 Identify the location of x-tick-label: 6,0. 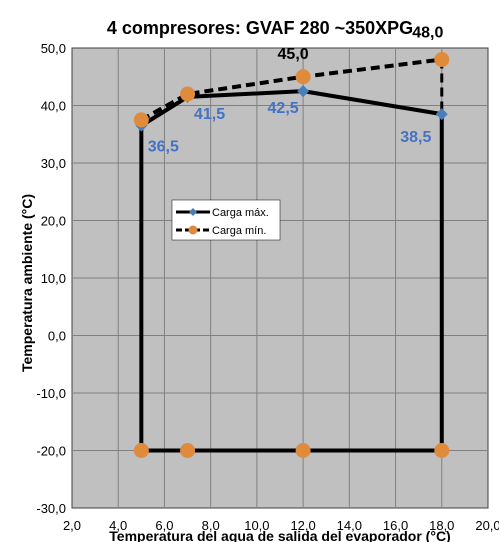
(164, 525).